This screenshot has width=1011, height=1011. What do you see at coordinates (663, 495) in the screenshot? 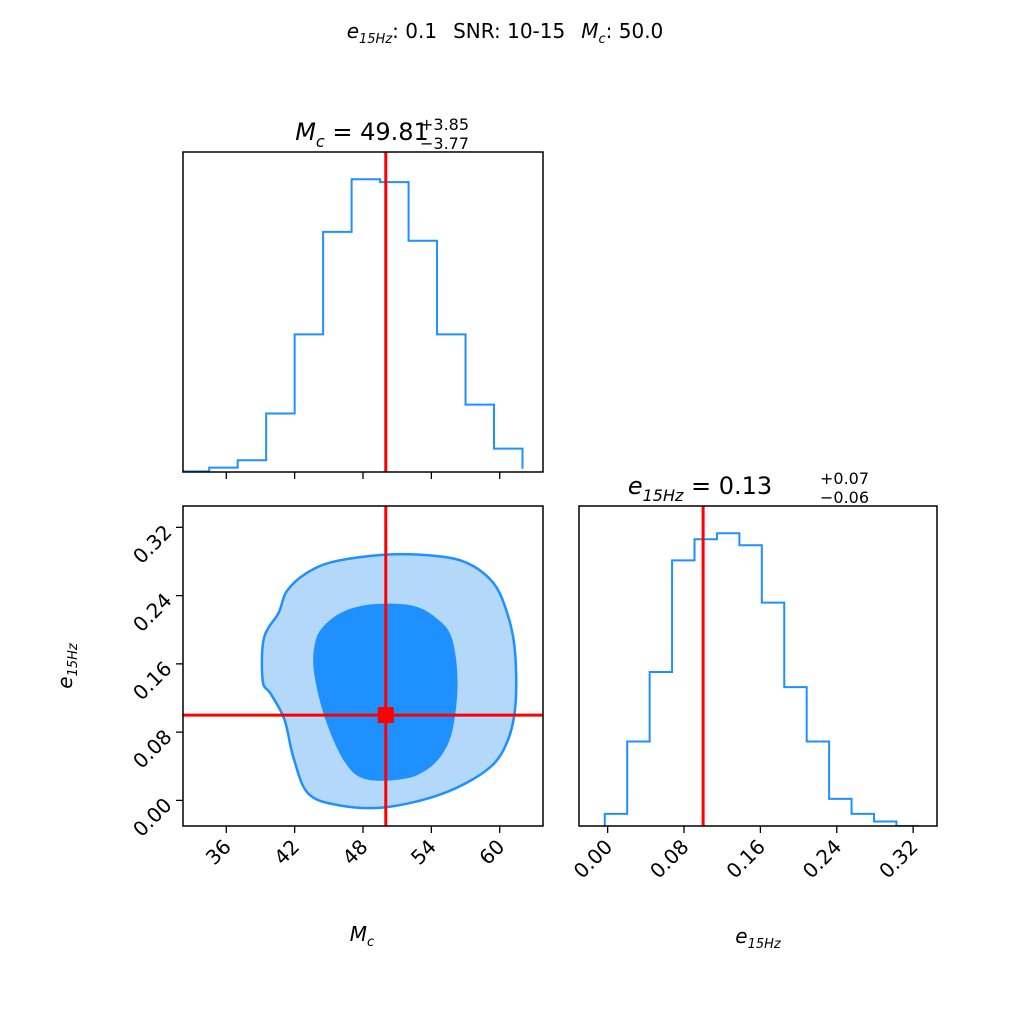
I see `e-title-subscript: 15Hz` at bounding box center [663, 495].